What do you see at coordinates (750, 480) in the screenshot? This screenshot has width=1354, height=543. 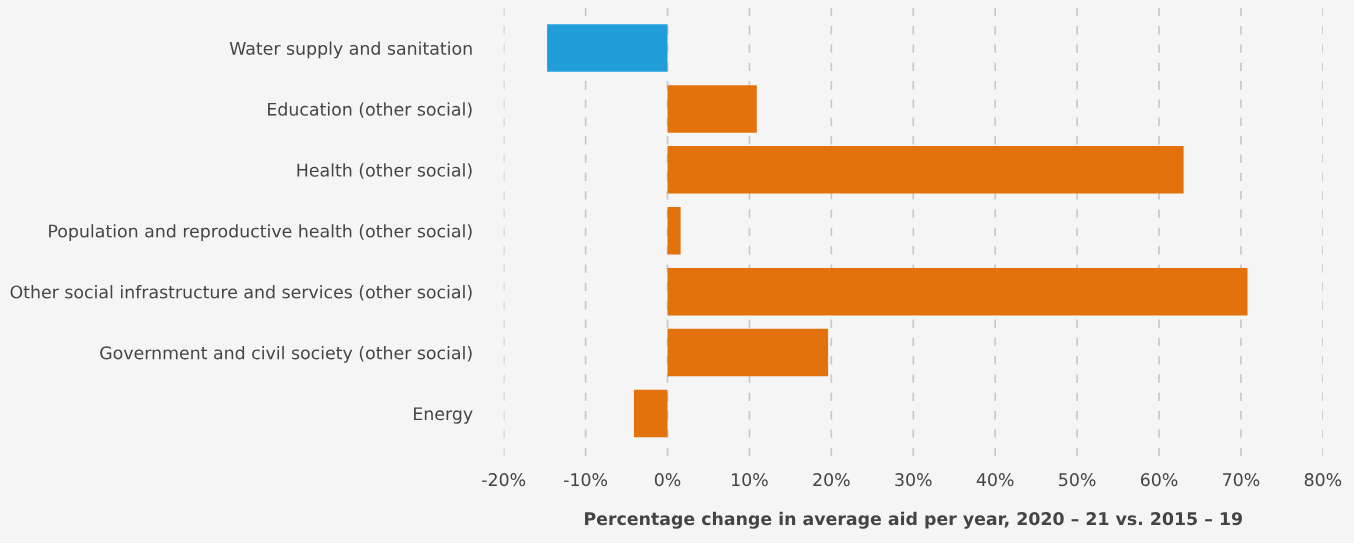 I see `x-tick-label: 10%` at bounding box center [750, 480].